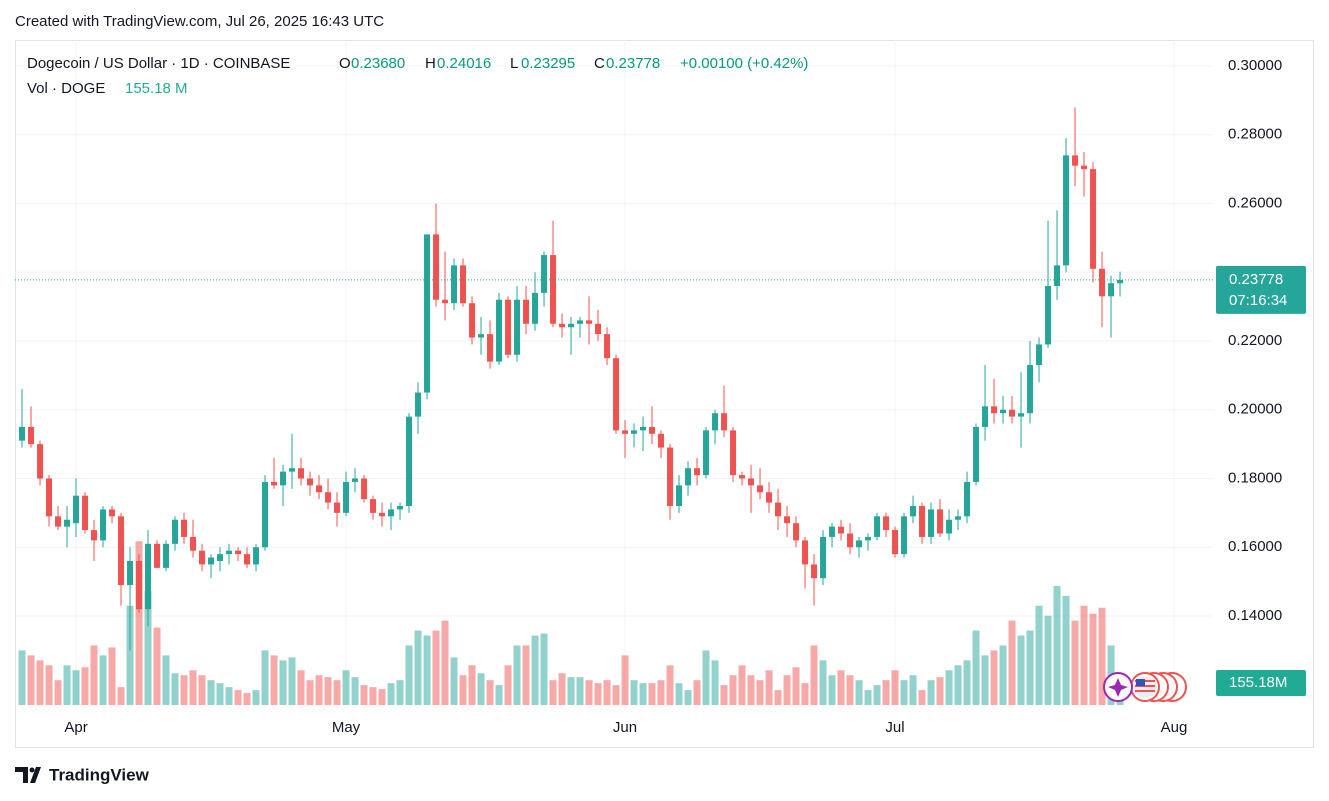  What do you see at coordinates (346, 727) in the screenshot?
I see `x-tick-label: May` at bounding box center [346, 727].